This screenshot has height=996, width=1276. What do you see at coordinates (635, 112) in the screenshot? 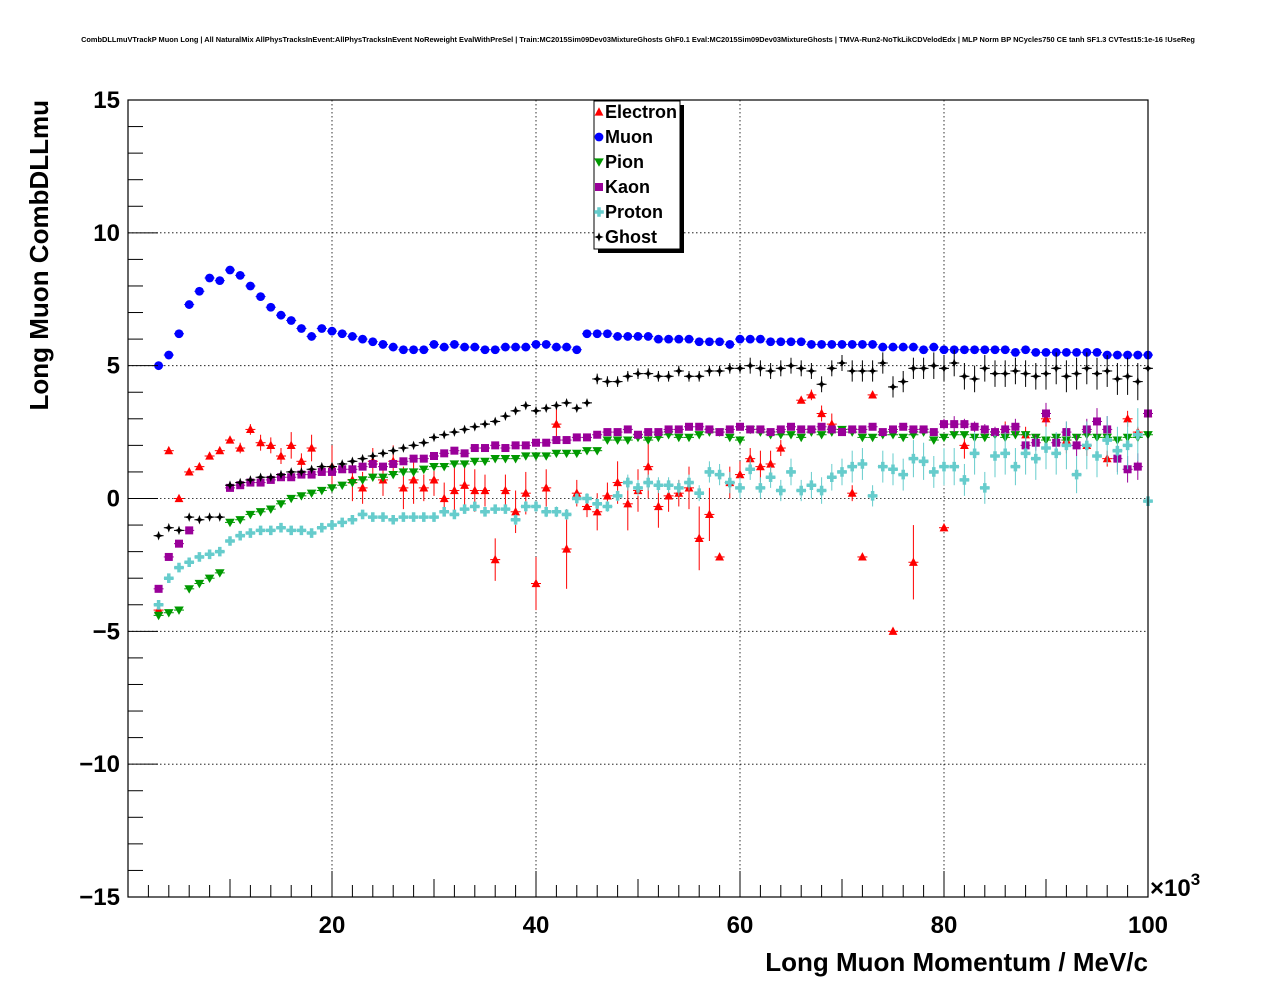
I see `legend-entry-electron: Electron` at bounding box center [635, 112].